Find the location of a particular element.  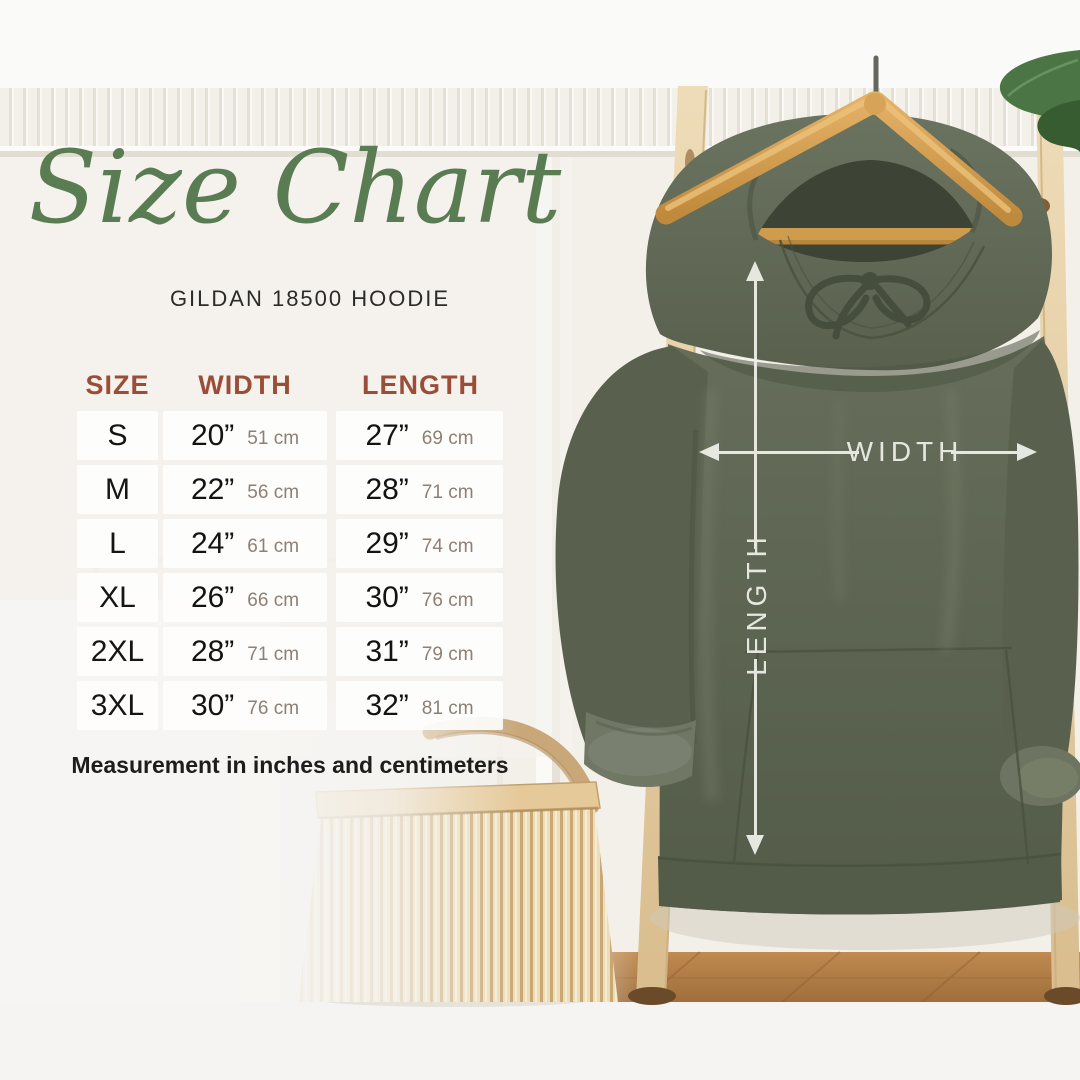

length-cell: 27” 69 cm is located at coordinates (419, 435).